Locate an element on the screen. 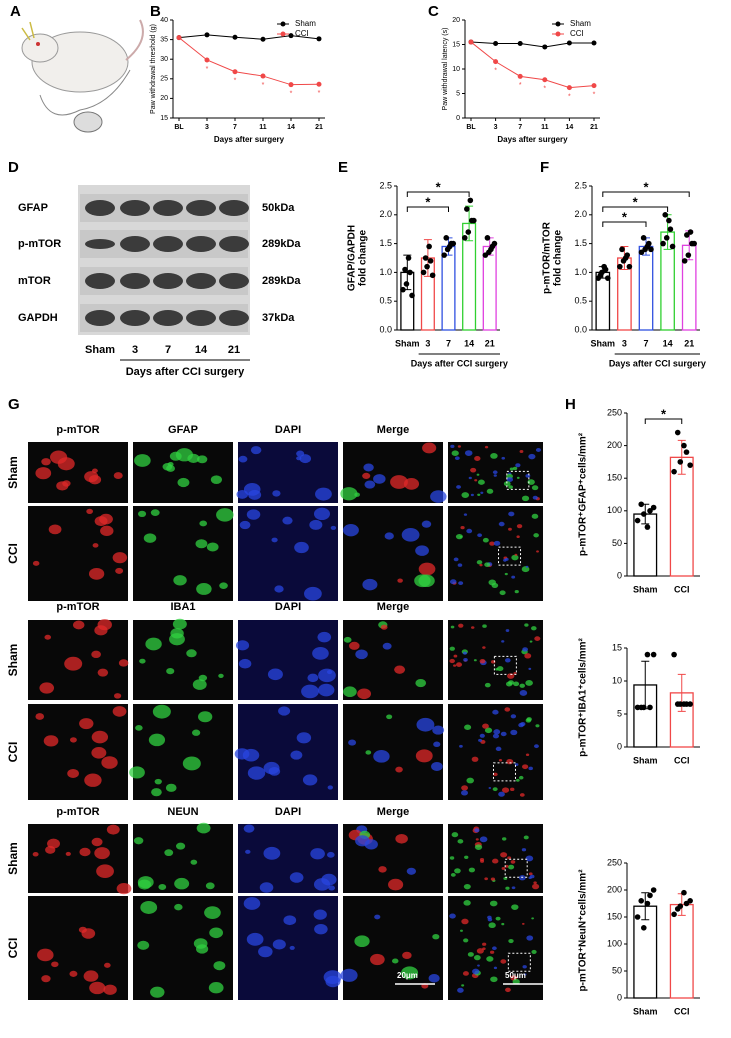  legend-label: Sham is located at coordinates (580, 23).